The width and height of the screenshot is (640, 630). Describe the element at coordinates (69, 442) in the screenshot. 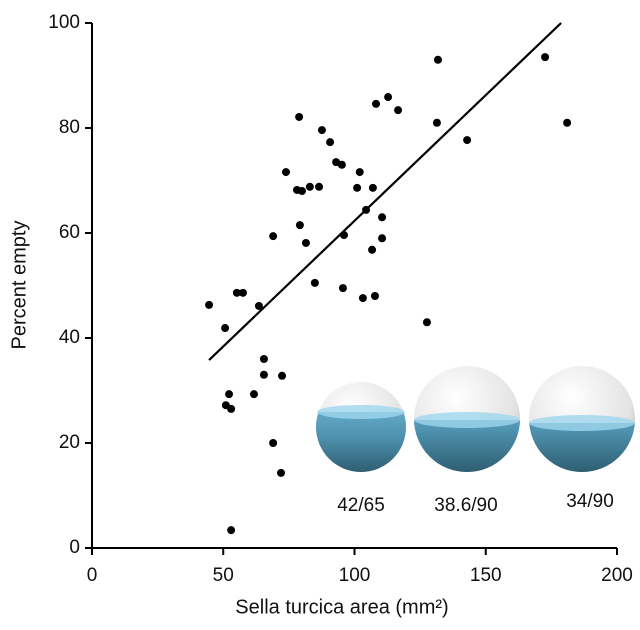

I see `y-tick-label: 20` at that location.